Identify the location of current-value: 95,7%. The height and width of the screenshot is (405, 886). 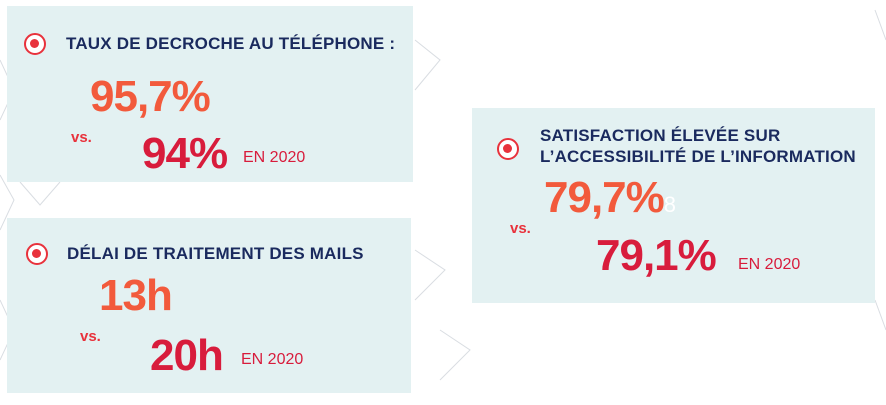
(150, 96).